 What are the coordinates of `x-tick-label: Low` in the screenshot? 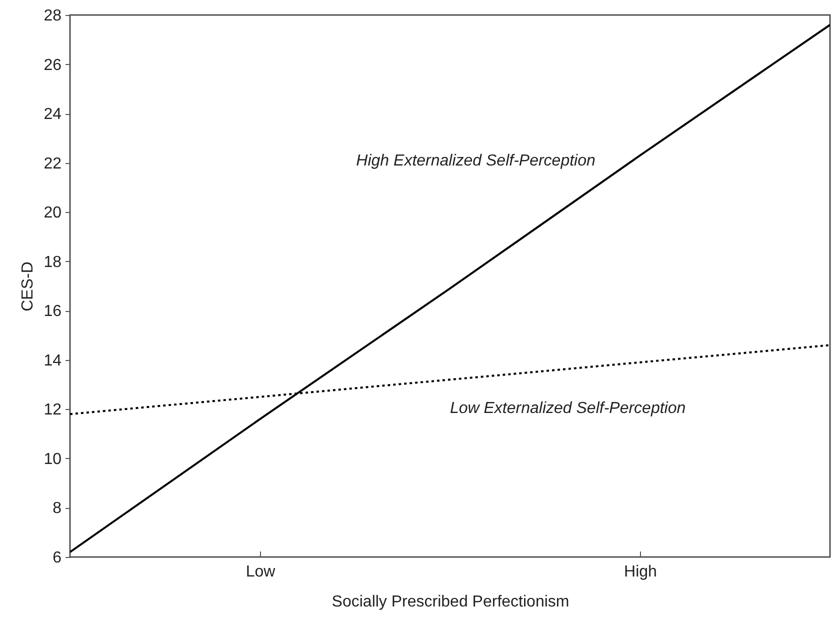 It's located at (261, 572).